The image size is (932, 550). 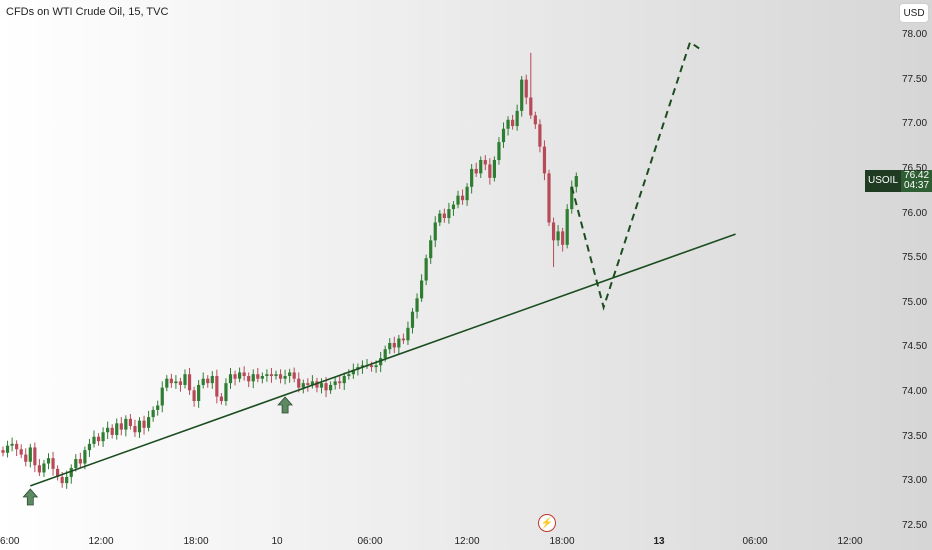 What do you see at coordinates (914, 13) in the screenshot?
I see `currency-button: USD` at bounding box center [914, 13].